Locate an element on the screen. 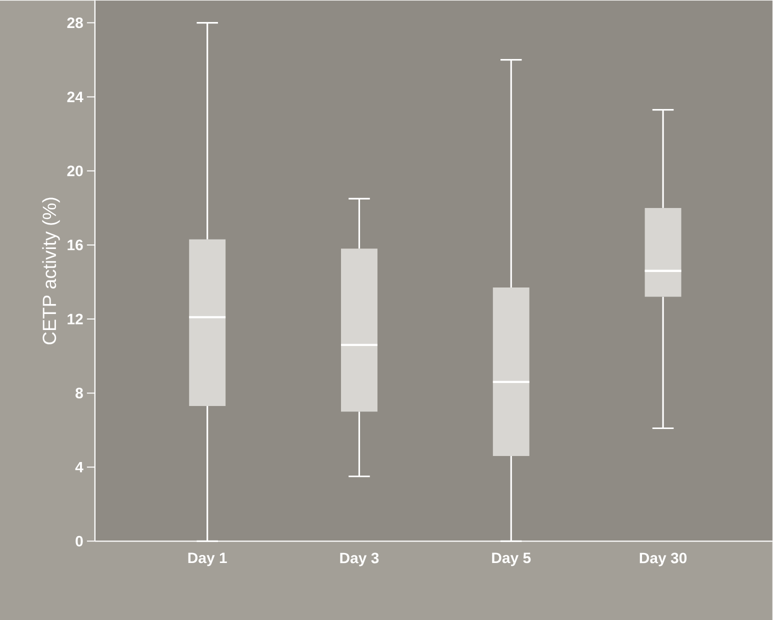 This screenshot has height=620, width=773. x-tick-label: Day 3 is located at coordinates (359, 559).